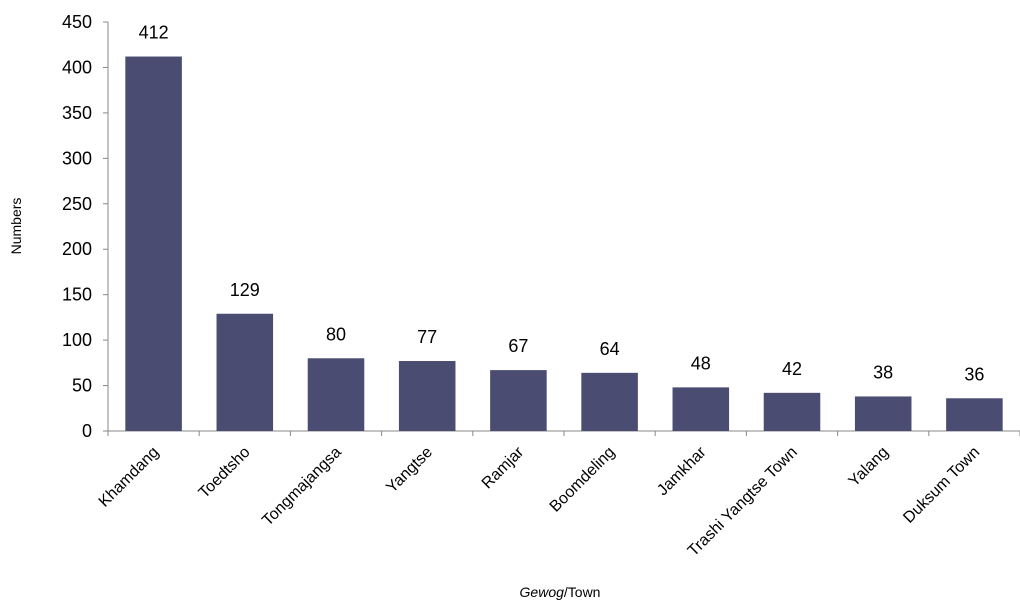  What do you see at coordinates (85, 226) in the screenshot?
I see `y-axis: 0 50 100 150 200 250 300 350 400 450` at bounding box center [85, 226].